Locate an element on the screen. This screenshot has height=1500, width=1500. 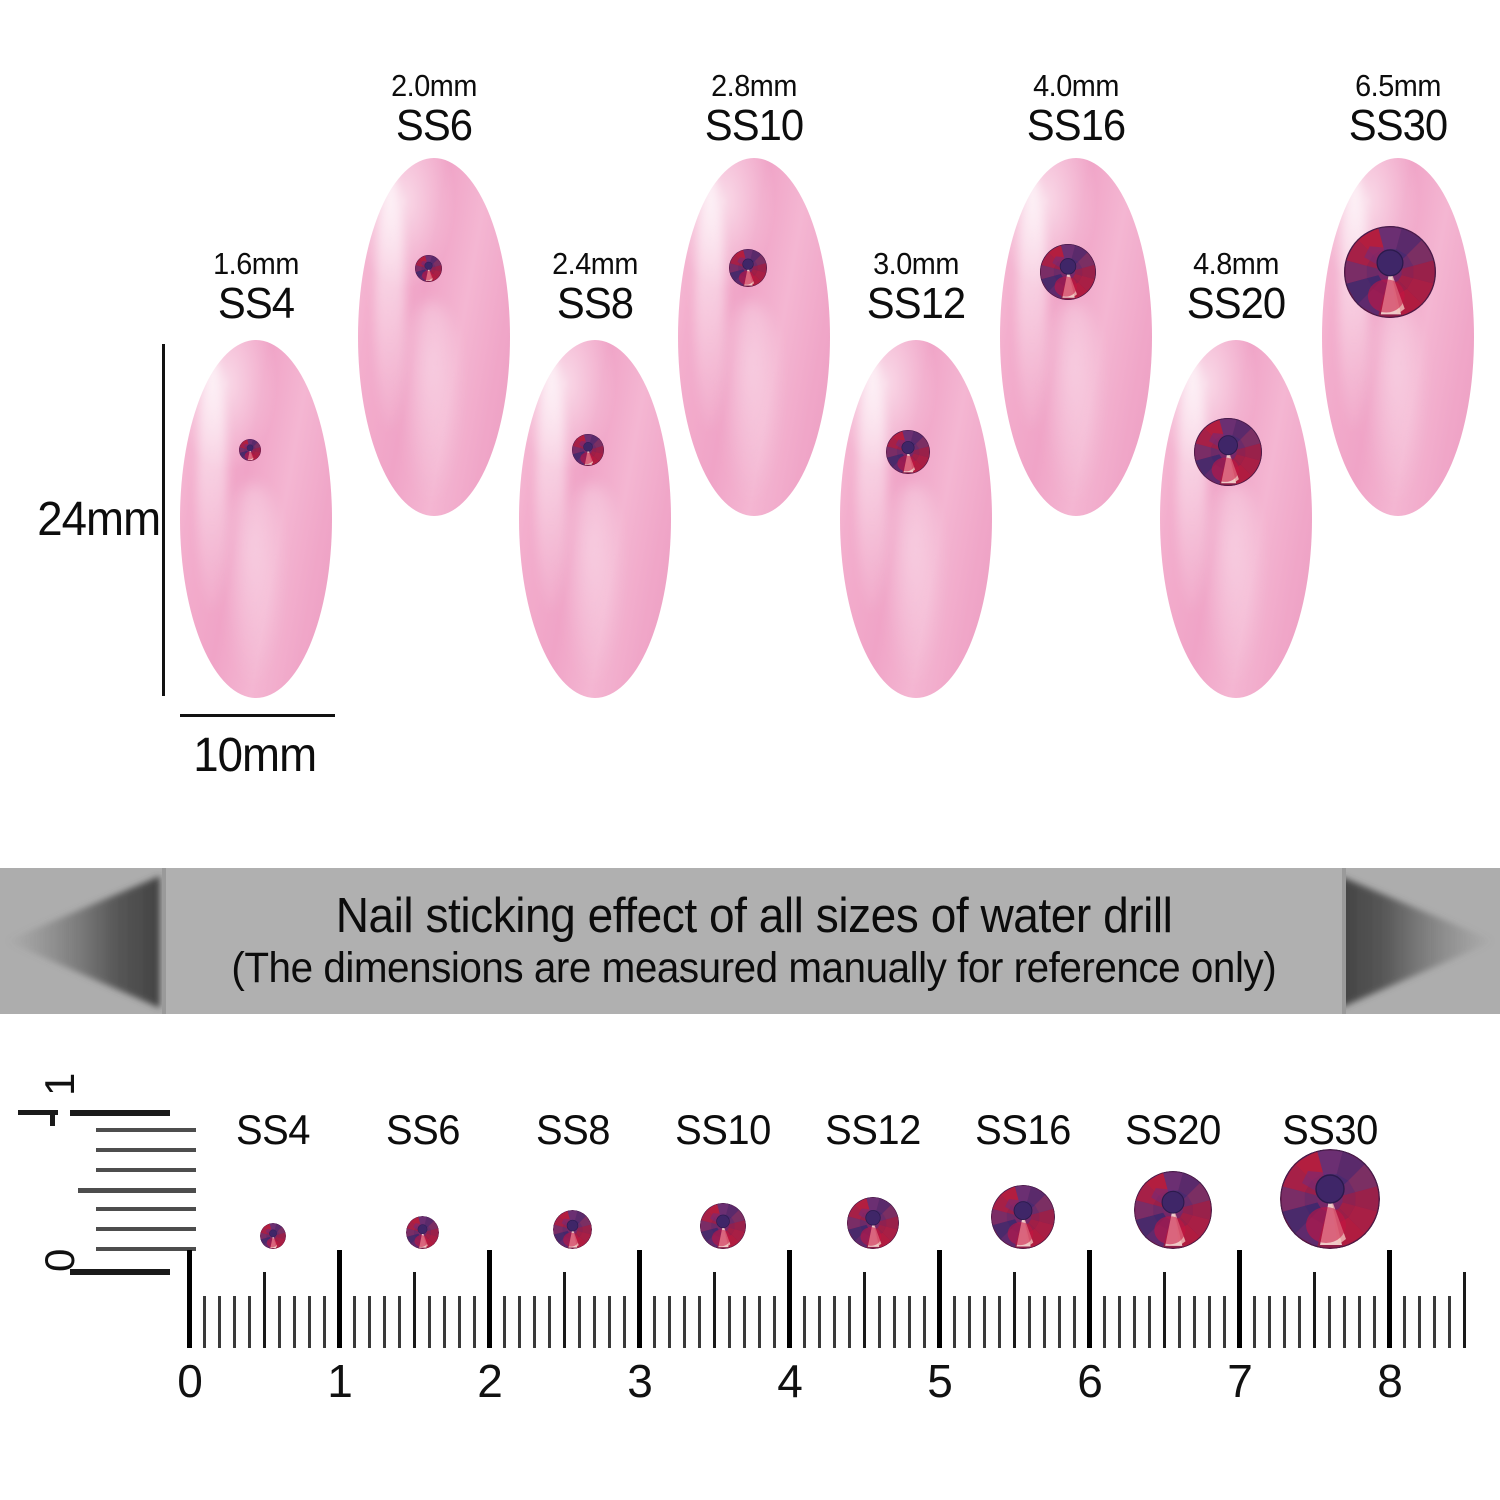
ruler-ss-label-ss12: SS12 is located at coordinates (872, 1129).